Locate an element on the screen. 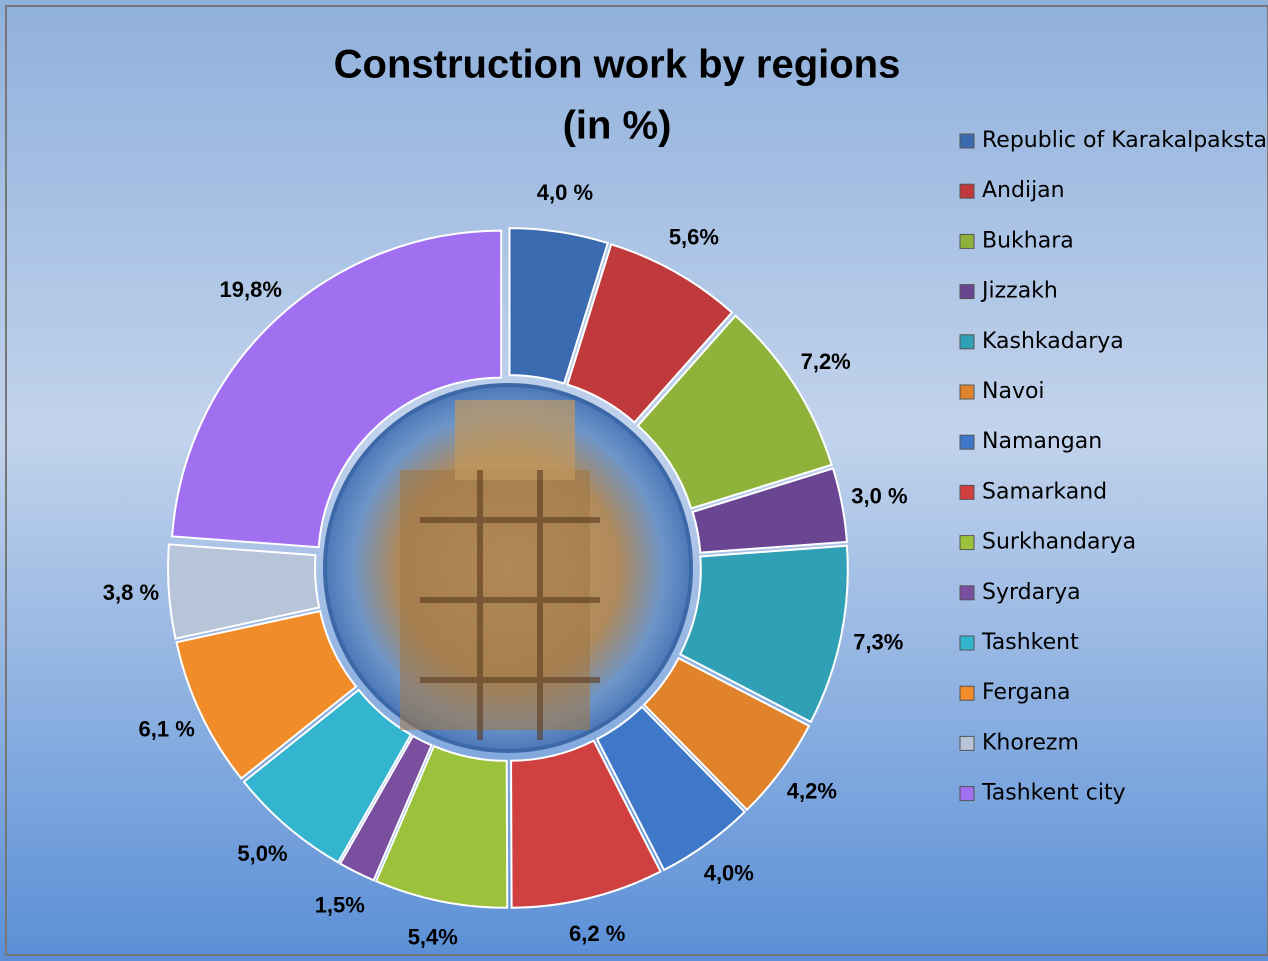  legend-label: Republic of Karakalpakstan is located at coordinates (1125, 140).